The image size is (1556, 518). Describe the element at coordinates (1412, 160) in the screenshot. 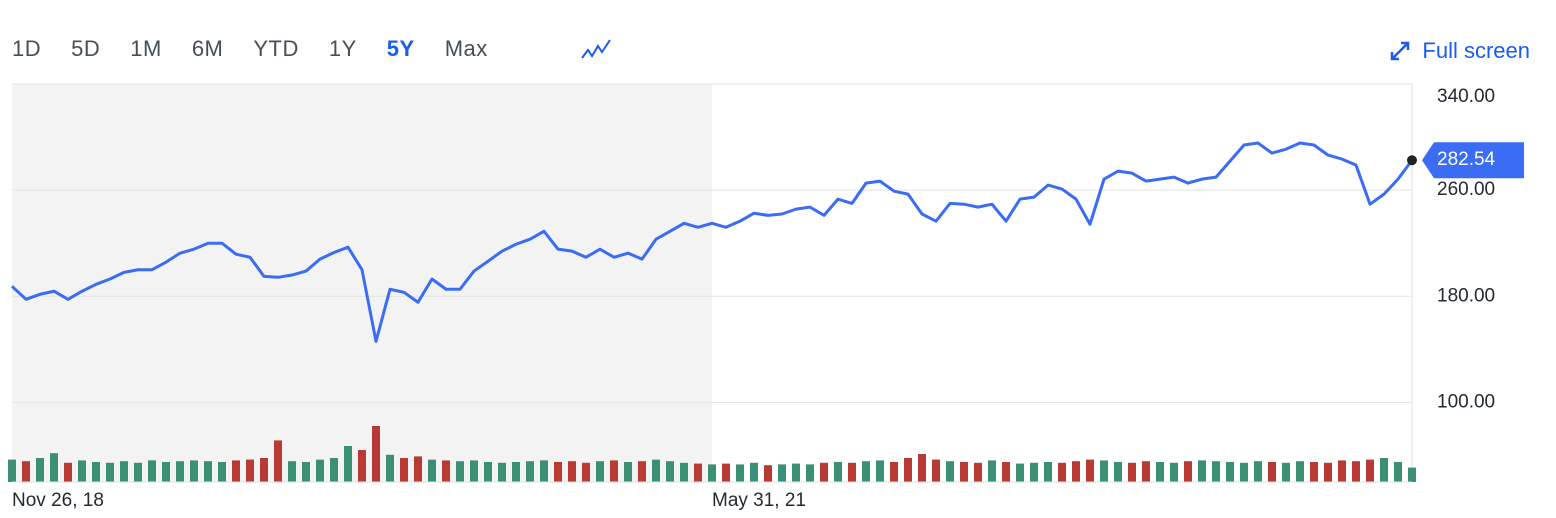

I see `last-point` at that location.